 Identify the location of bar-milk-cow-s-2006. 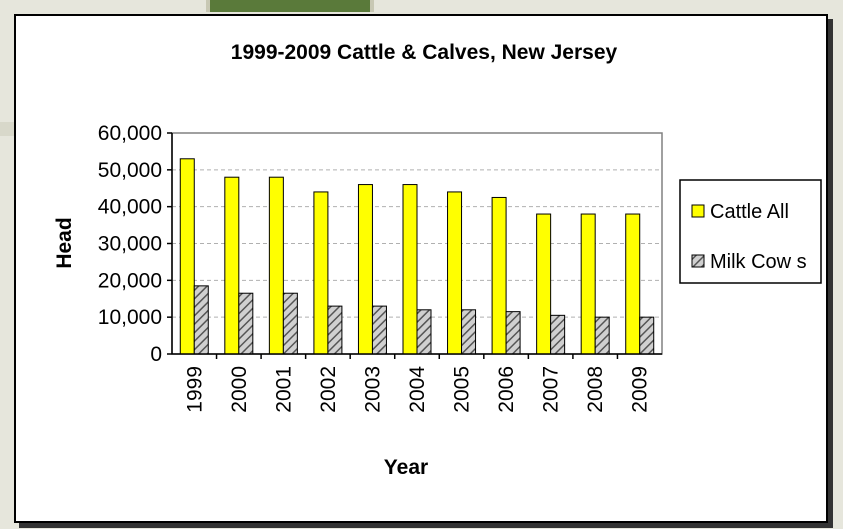
(513, 333).